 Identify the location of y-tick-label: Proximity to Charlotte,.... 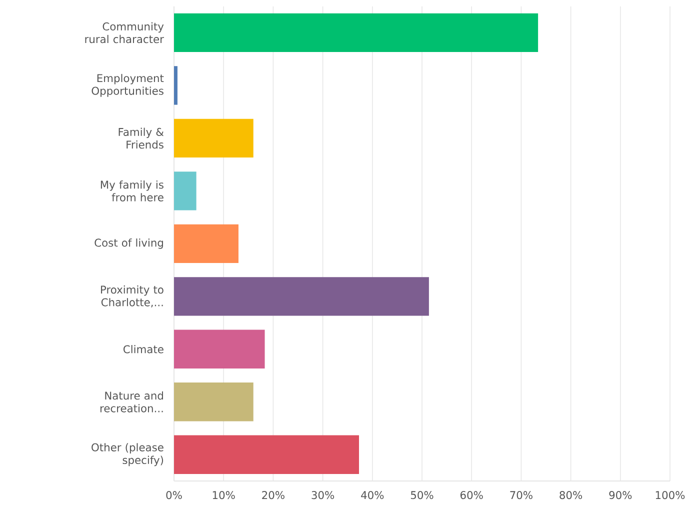
(132, 296).